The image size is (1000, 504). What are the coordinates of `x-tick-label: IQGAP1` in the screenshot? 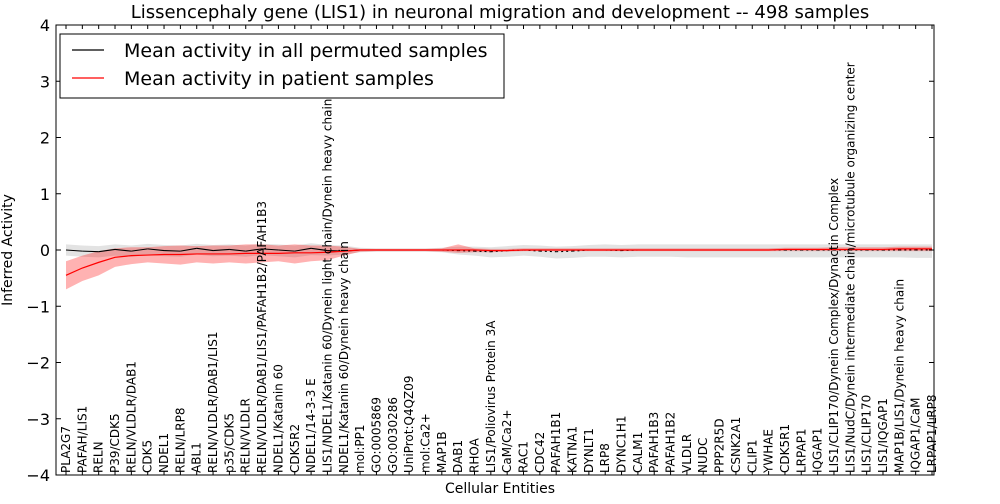 It's located at (818, 450).